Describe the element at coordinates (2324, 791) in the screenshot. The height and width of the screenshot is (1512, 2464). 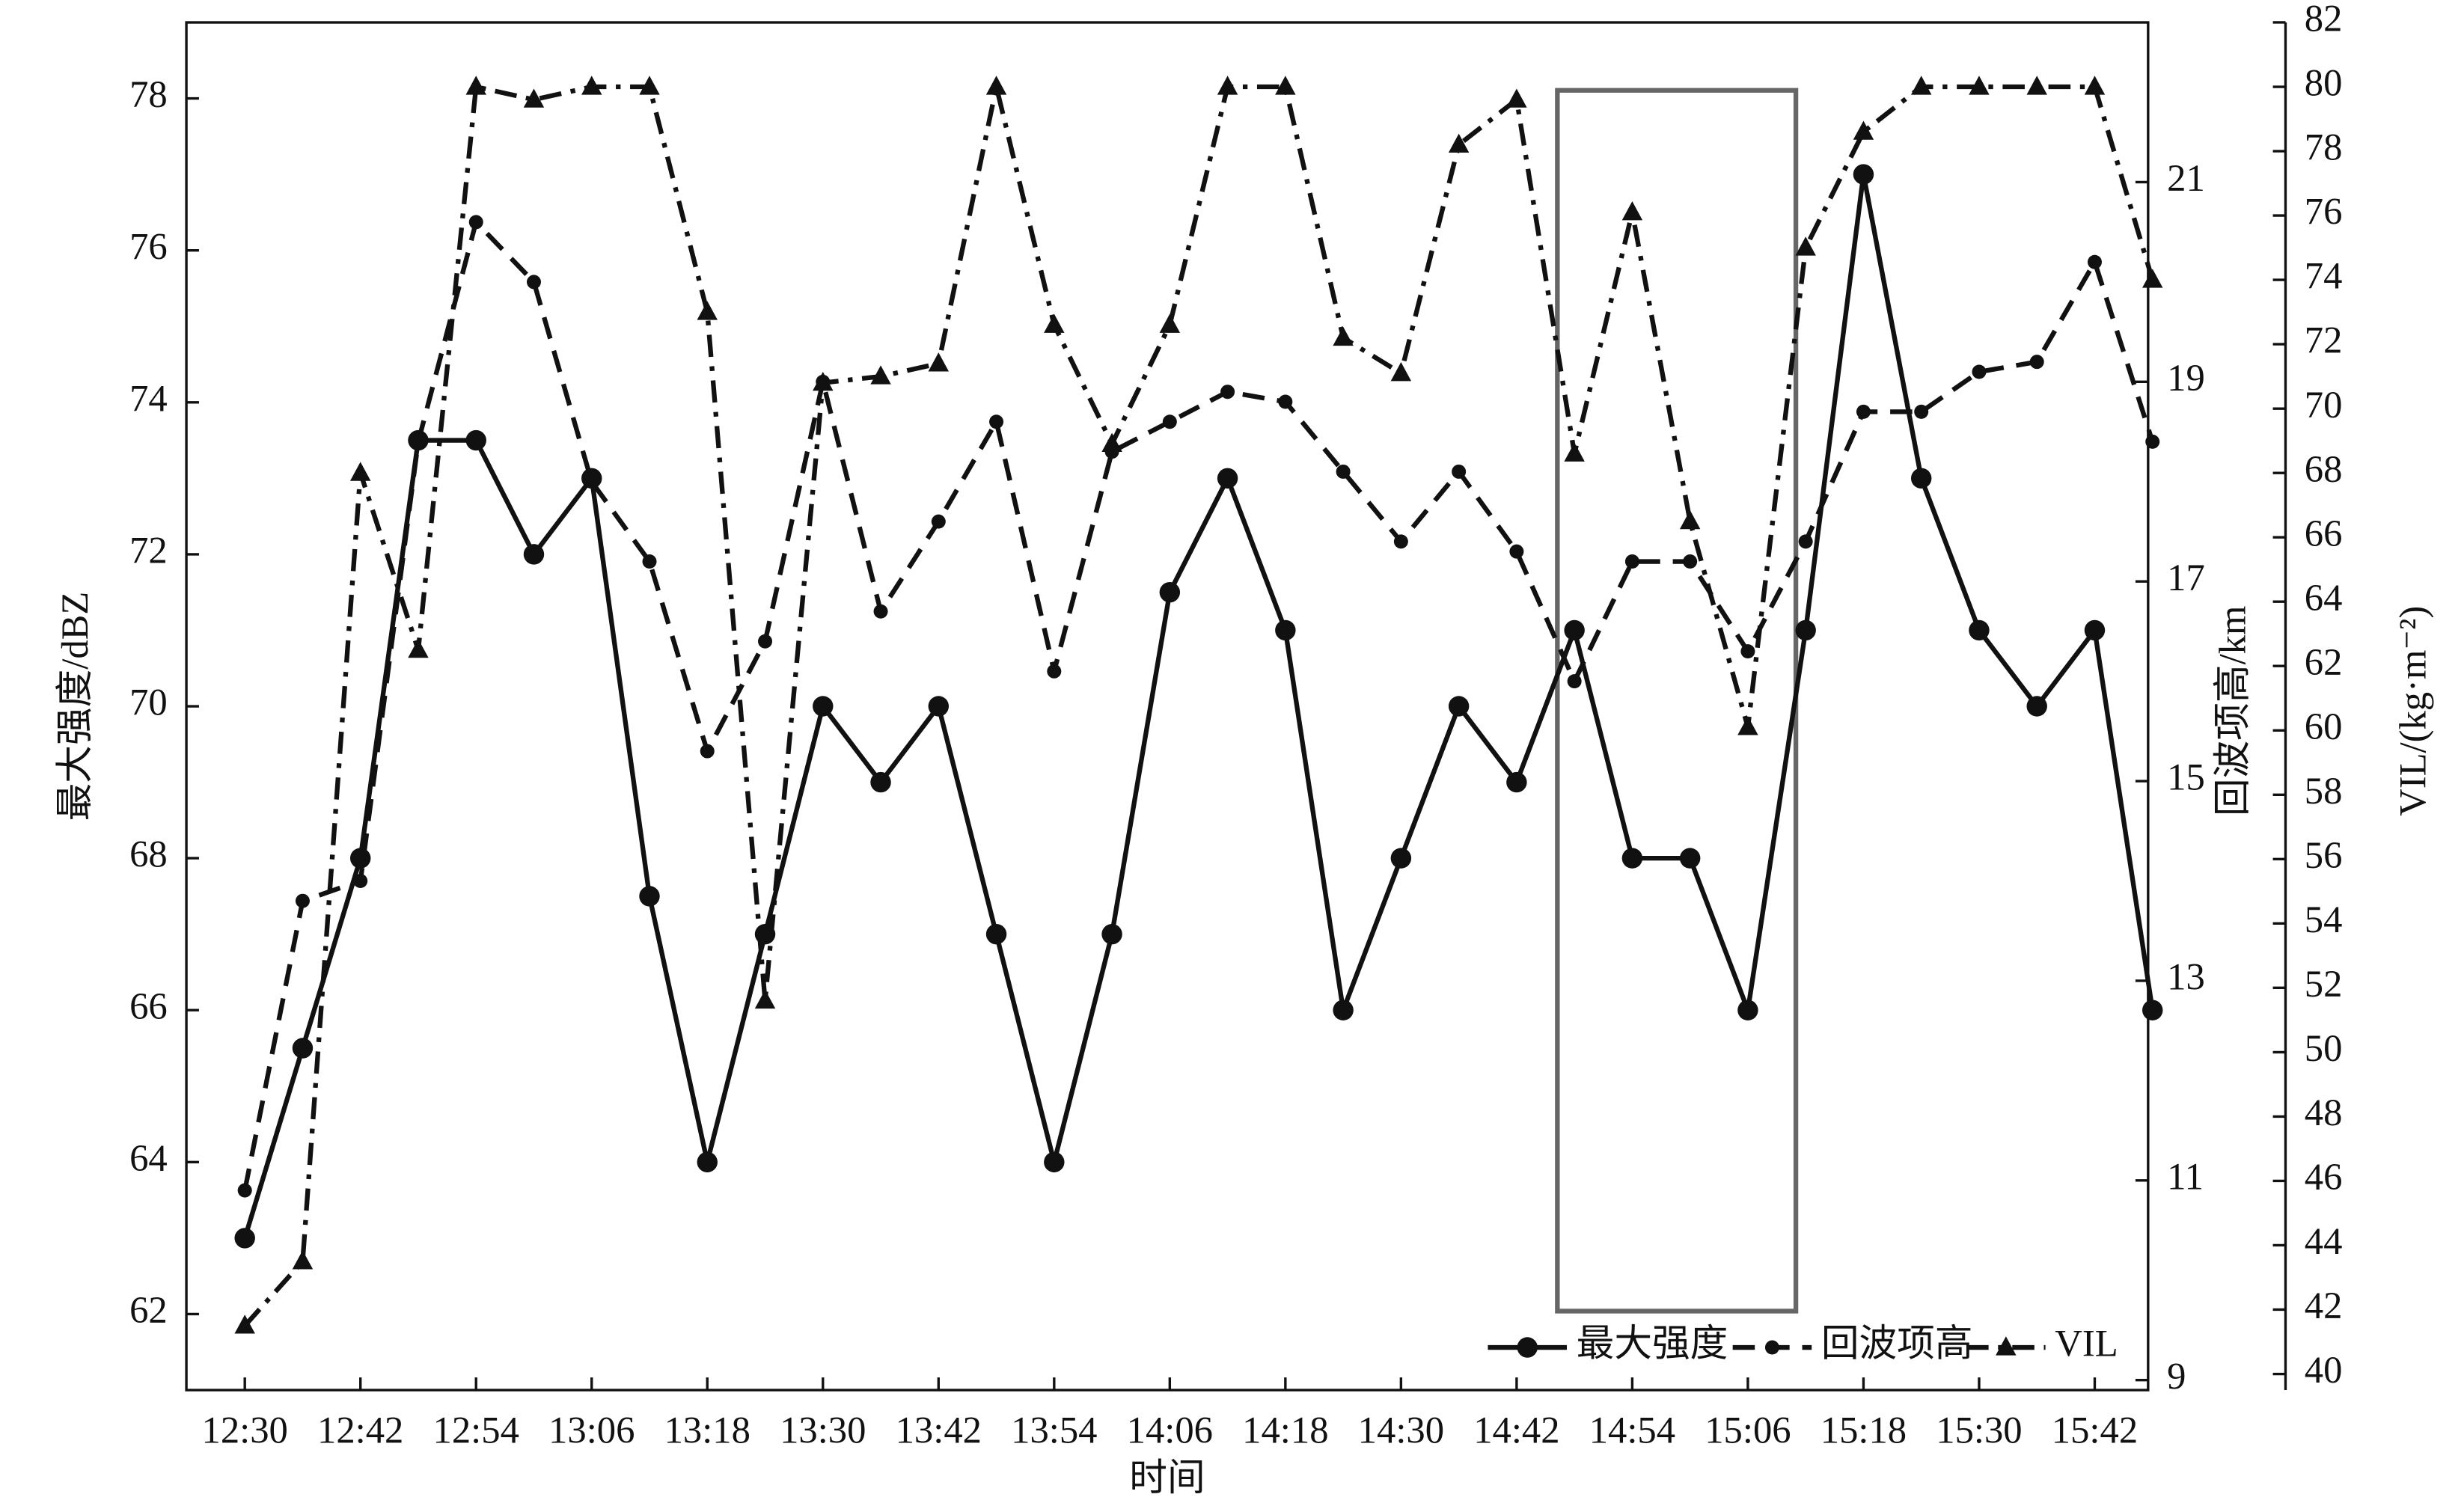
I see `y3-tick-label: 58` at that location.